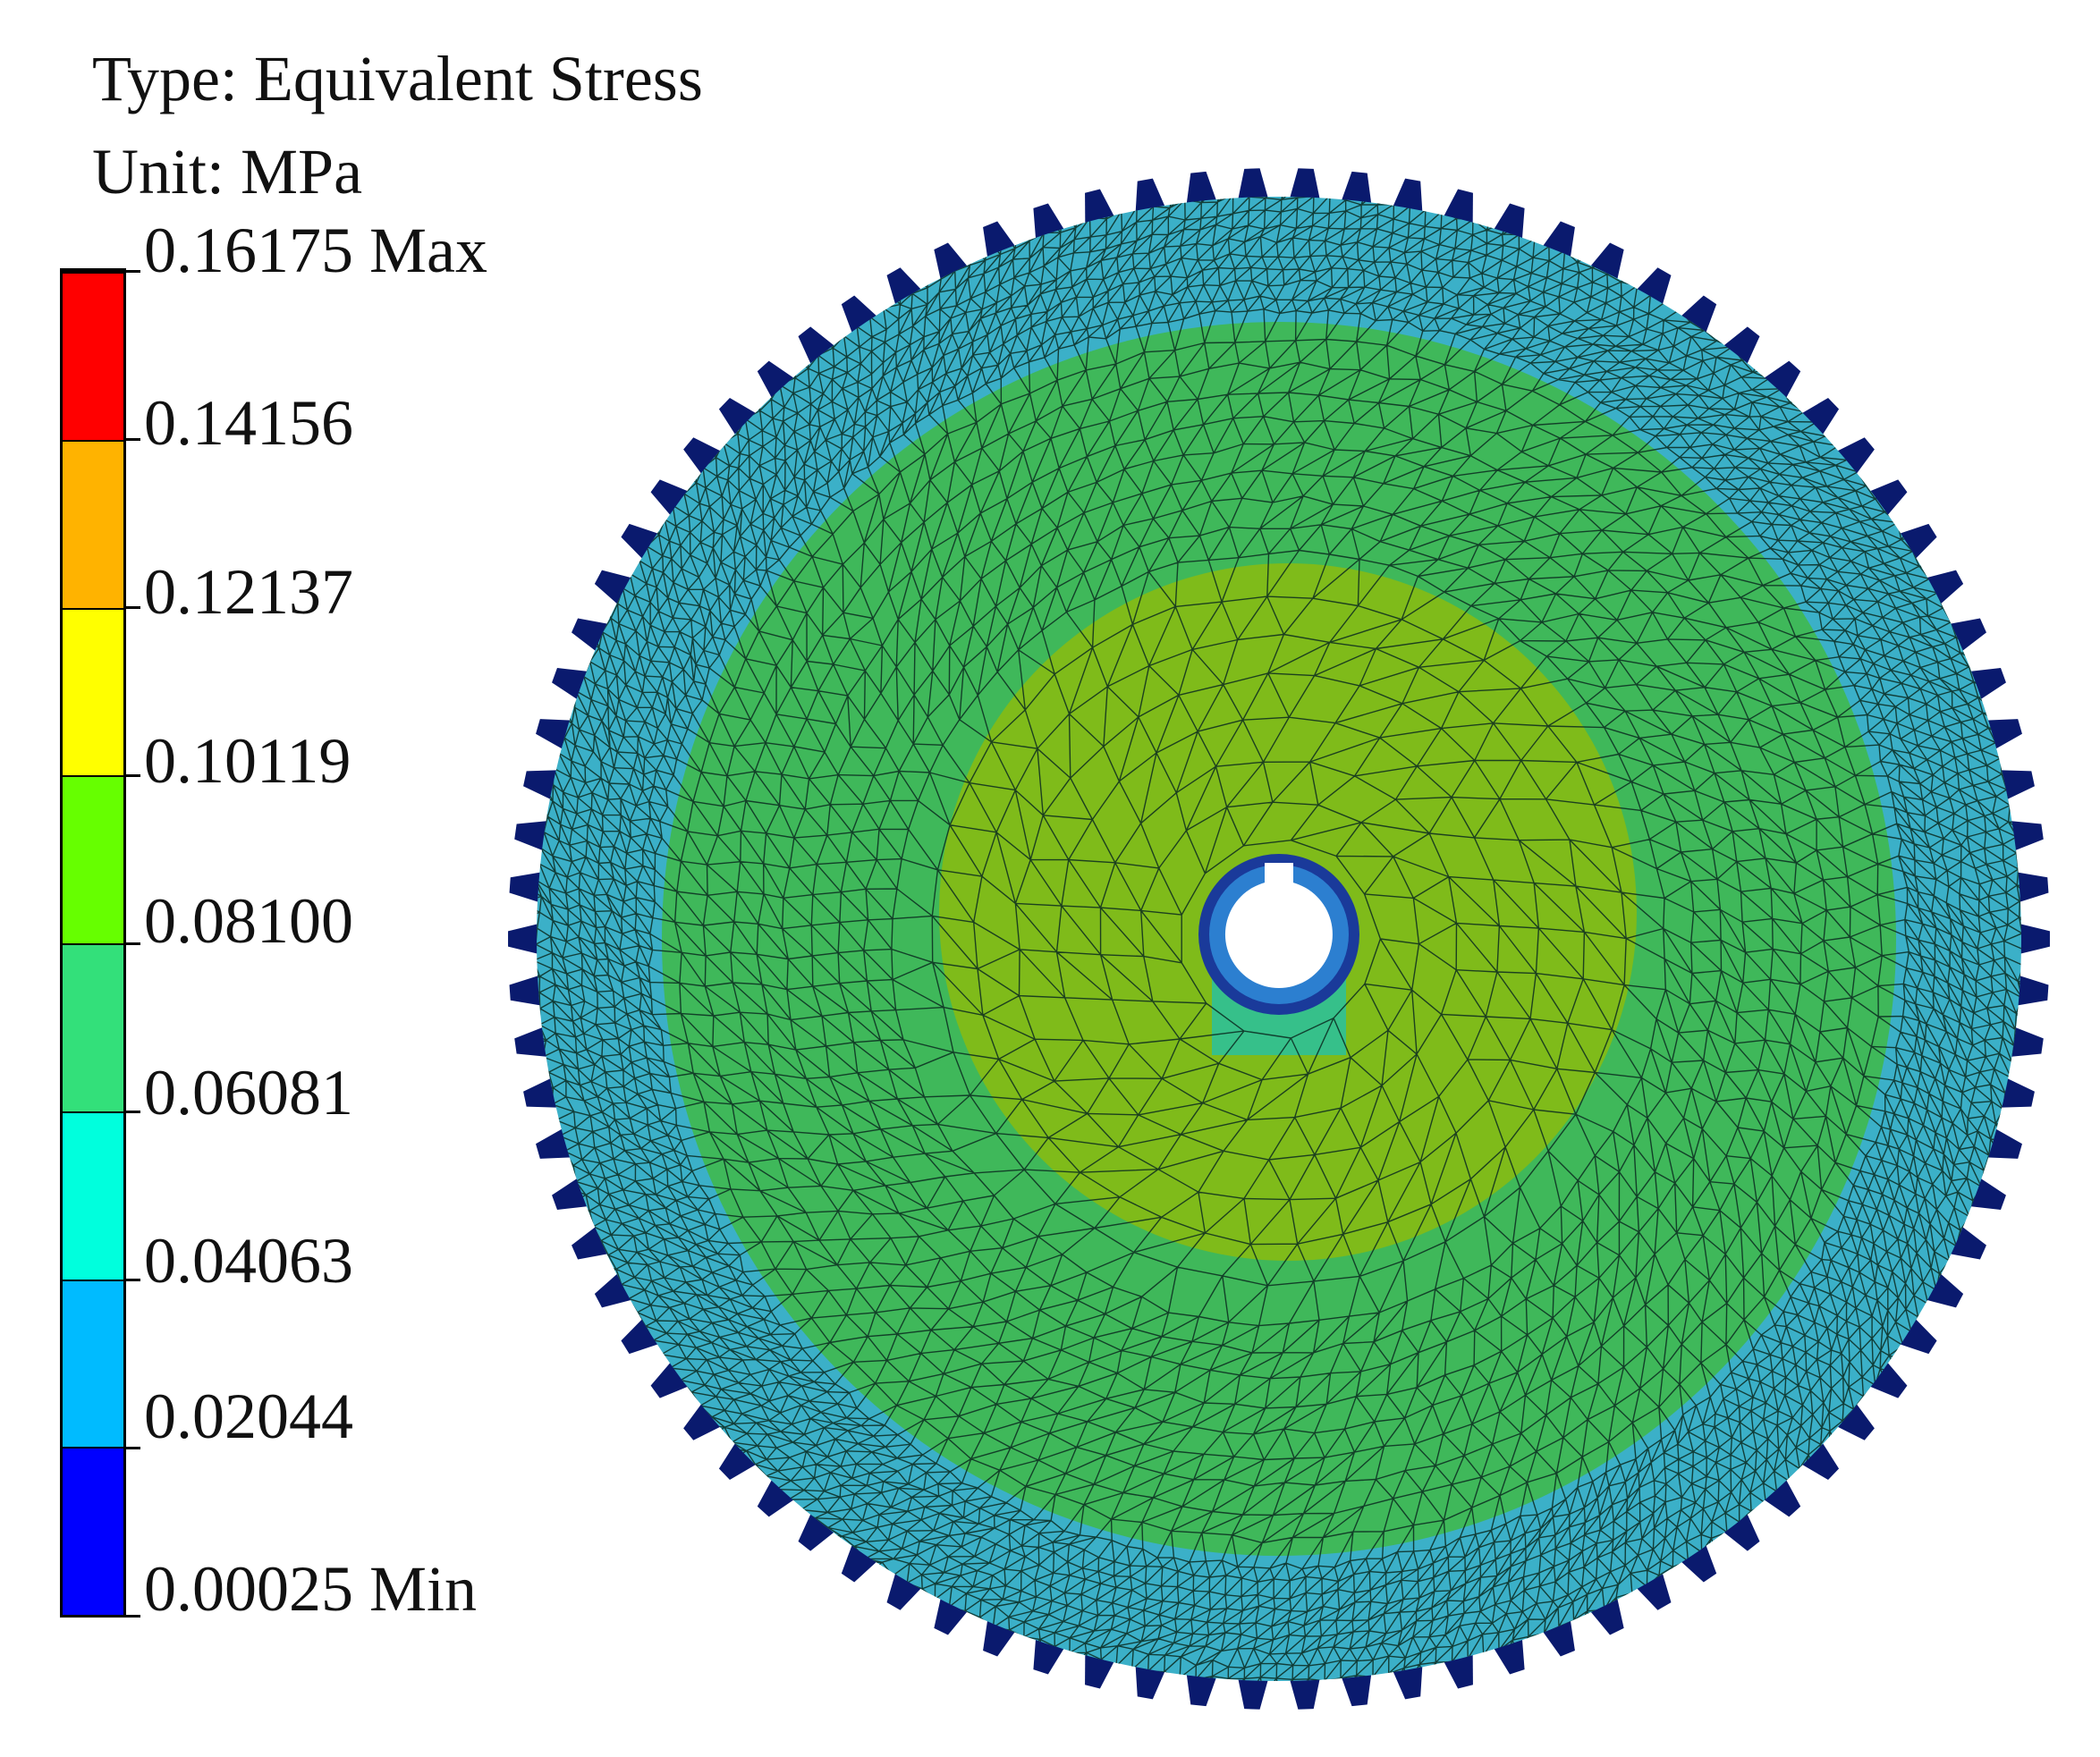 The height and width of the screenshot is (1757, 2100). What do you see at coordinates (315, 251) in the screenshot?
I see `legend-level-max: 0.16175 Max` at bounding box center [315, 251].